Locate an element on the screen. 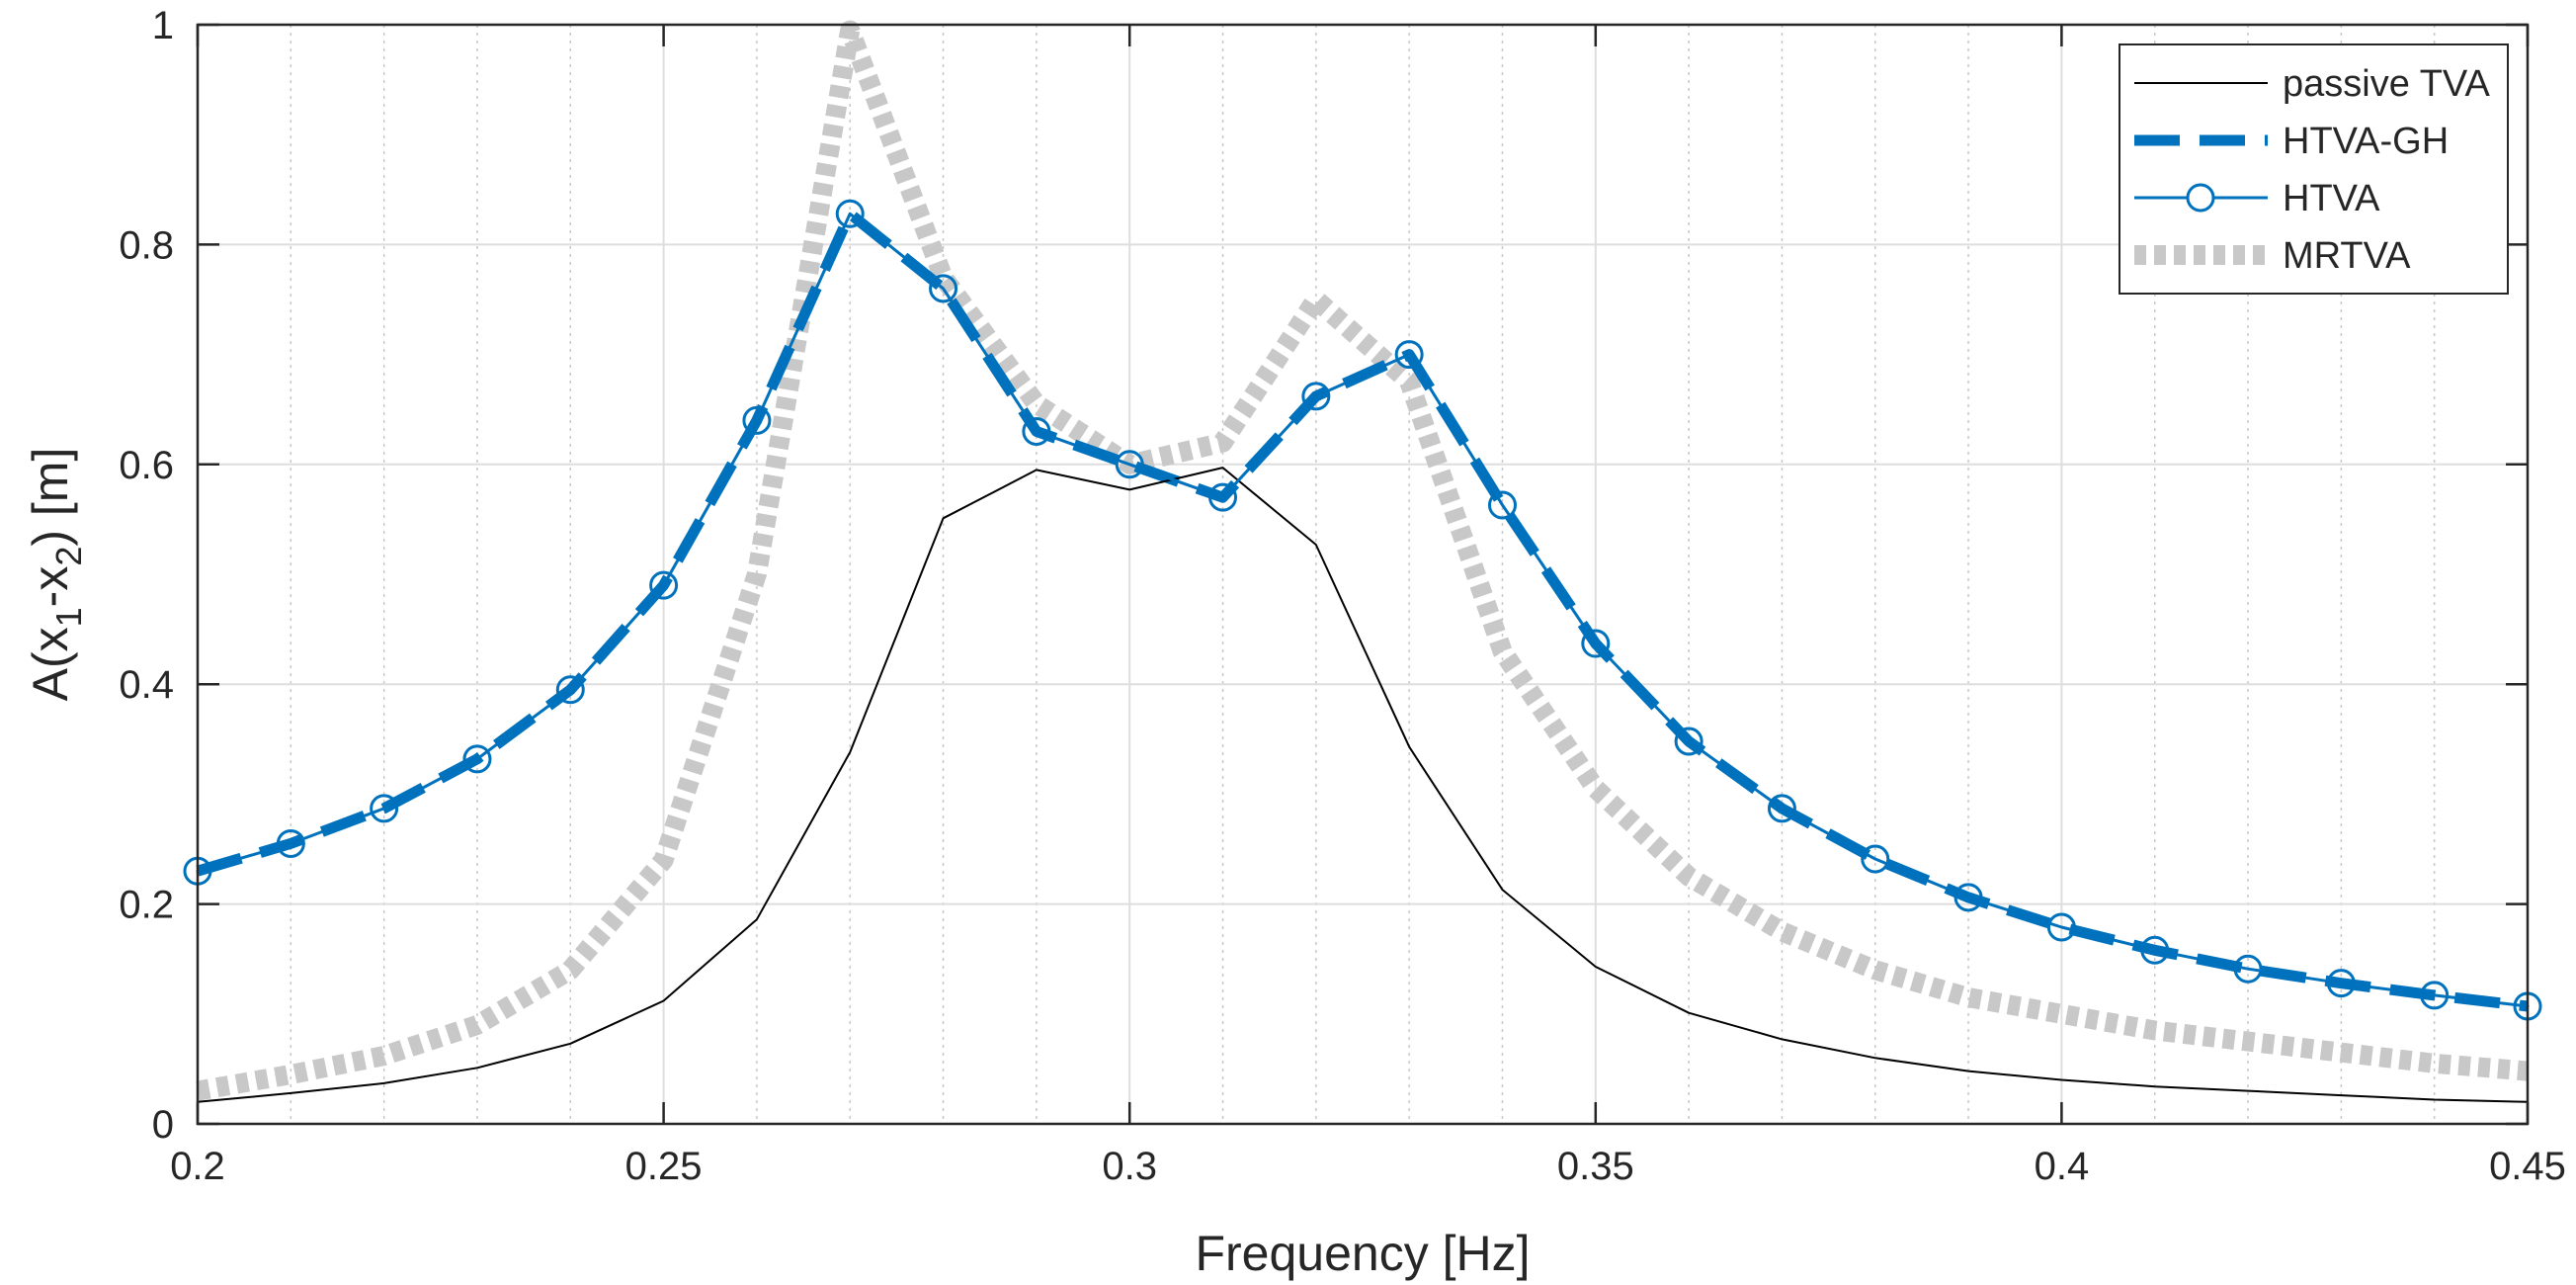 This screenshot has height=1285, width=2576. y-axis-label-part: A(x is located at coordinates (50, 664).